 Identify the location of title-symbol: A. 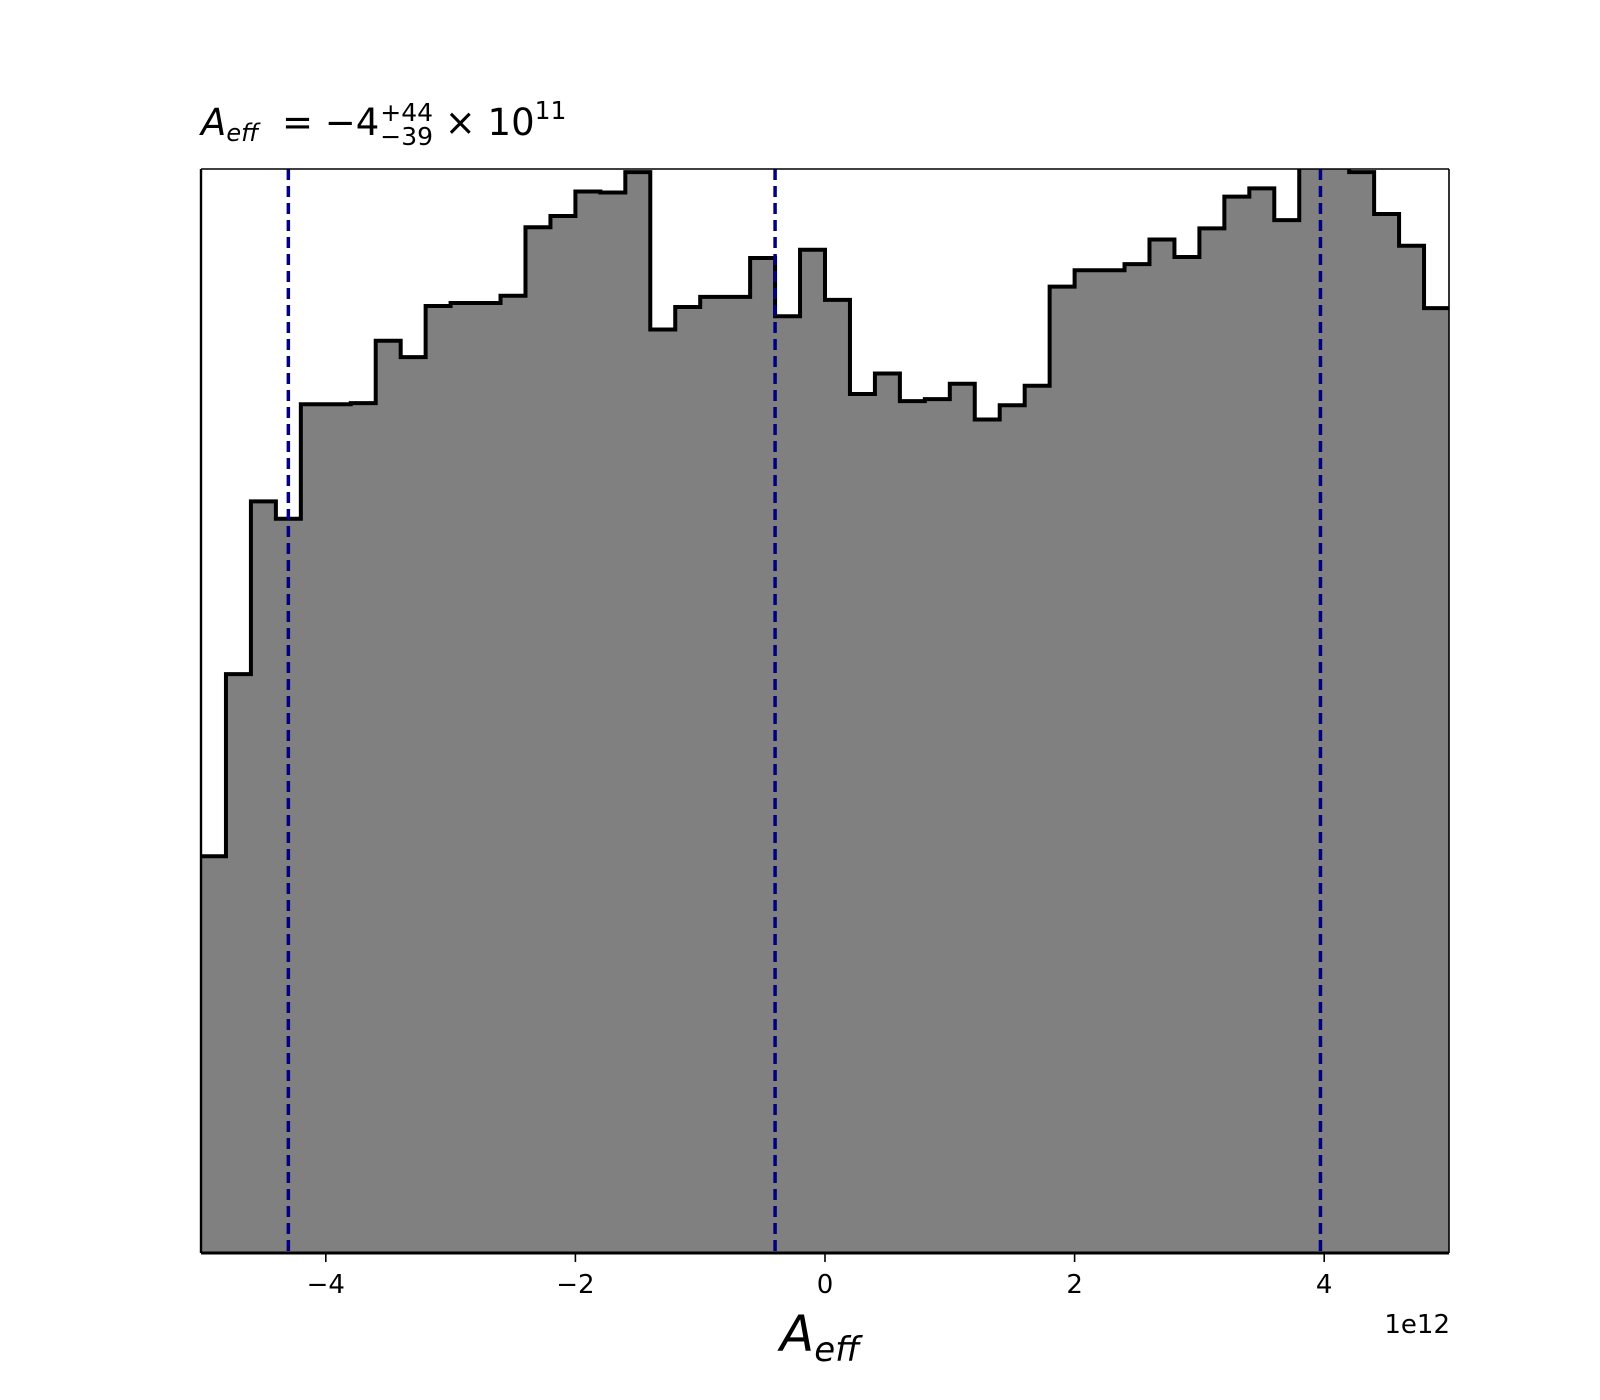
(214, 122).